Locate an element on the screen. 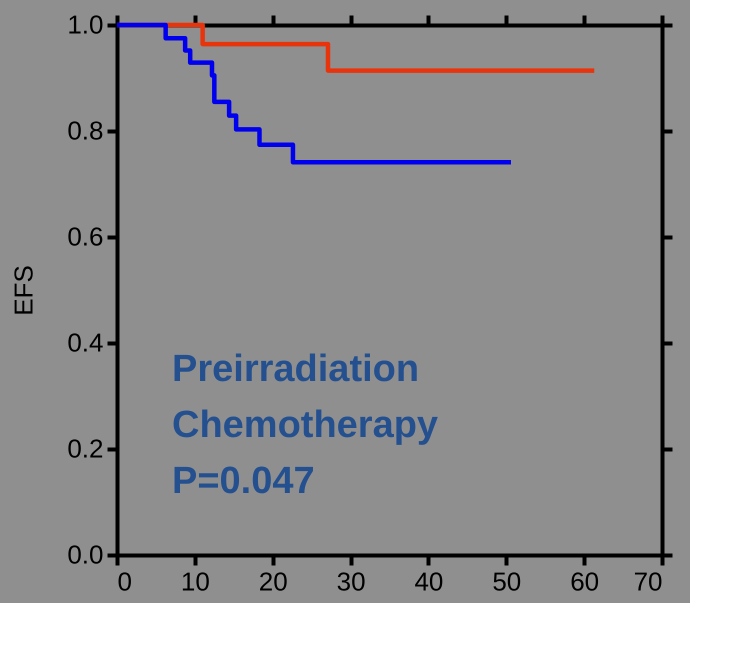  x-tick-label: 30 is located at coordinates (351, 581).